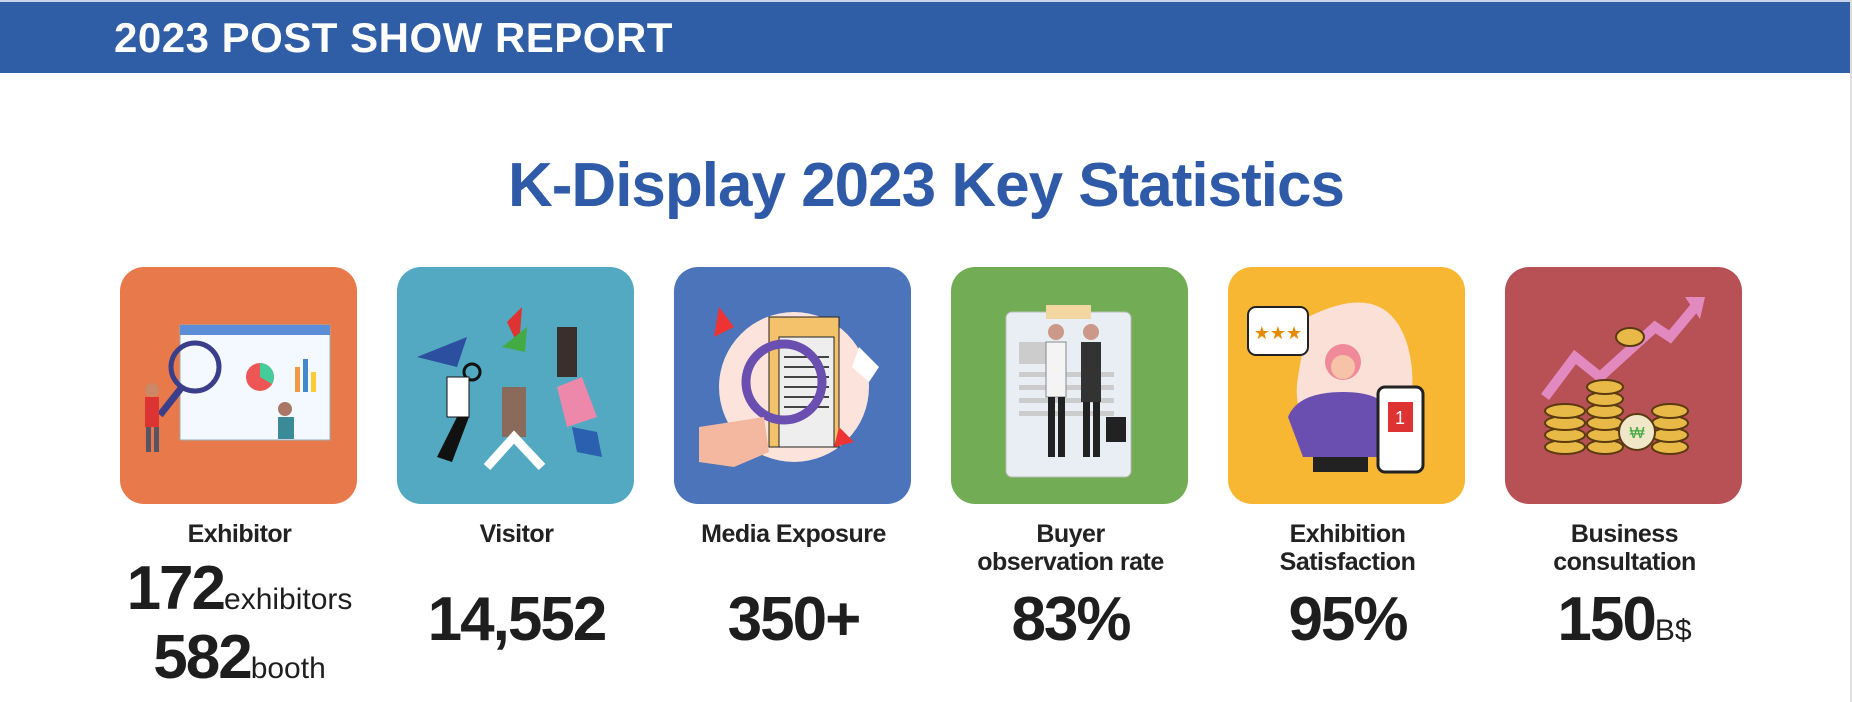  I want to click on label-line-1: Buyer, so click(1070, 534).